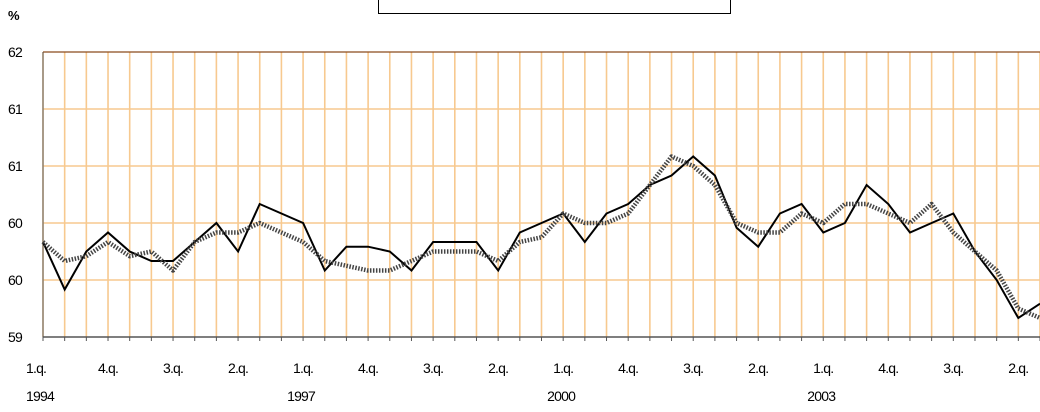 Image resolution: width=1040 pixels, height=412 pixels. Describe the element at coordinates (40, 396) in the screenshot. I see `x-tick-label-year: 1994` at that location.